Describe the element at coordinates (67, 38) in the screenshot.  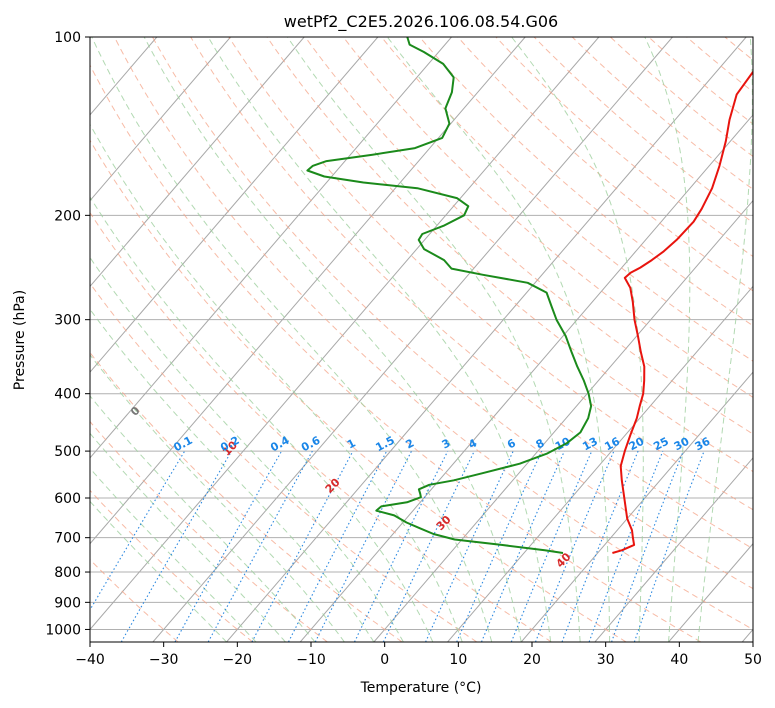
I see `y-tick-label: 100` at that location.